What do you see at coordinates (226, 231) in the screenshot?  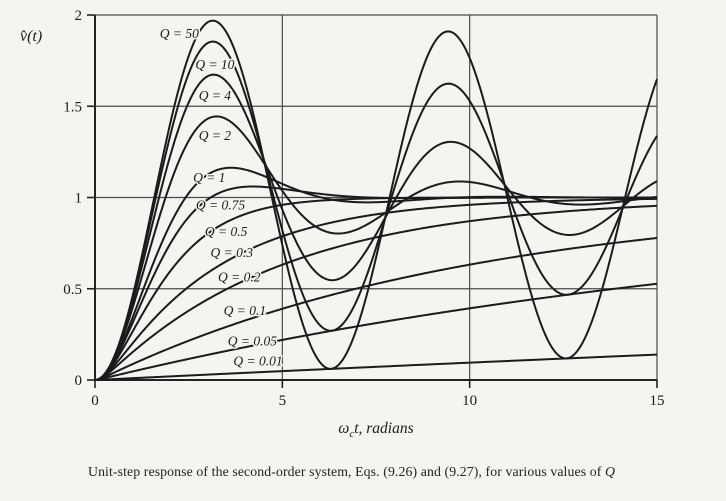 I see `curve-label-q-0-5: Q = 0.5` at bounding box center [226, 231].